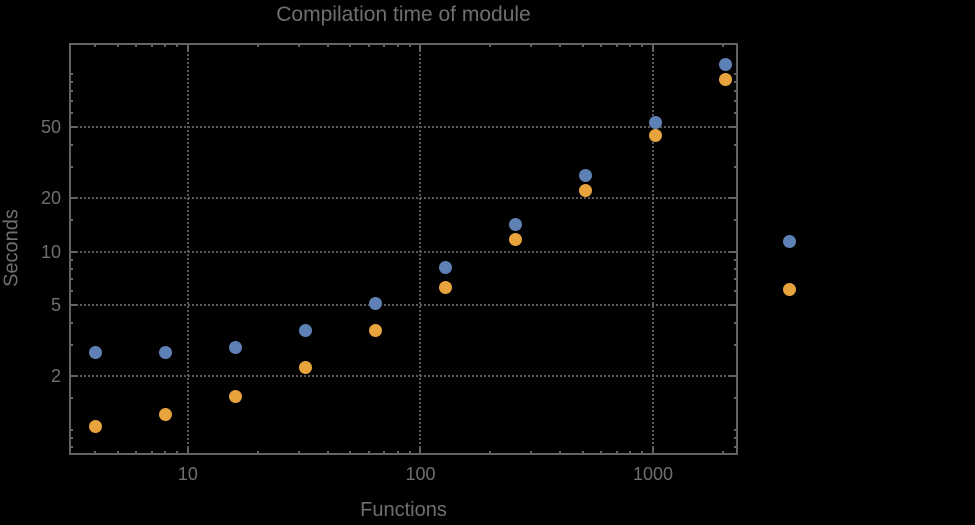 The height and width of the screenshot is (525, 975). I want to click on y-tick-label: 10, so click(50, 251).